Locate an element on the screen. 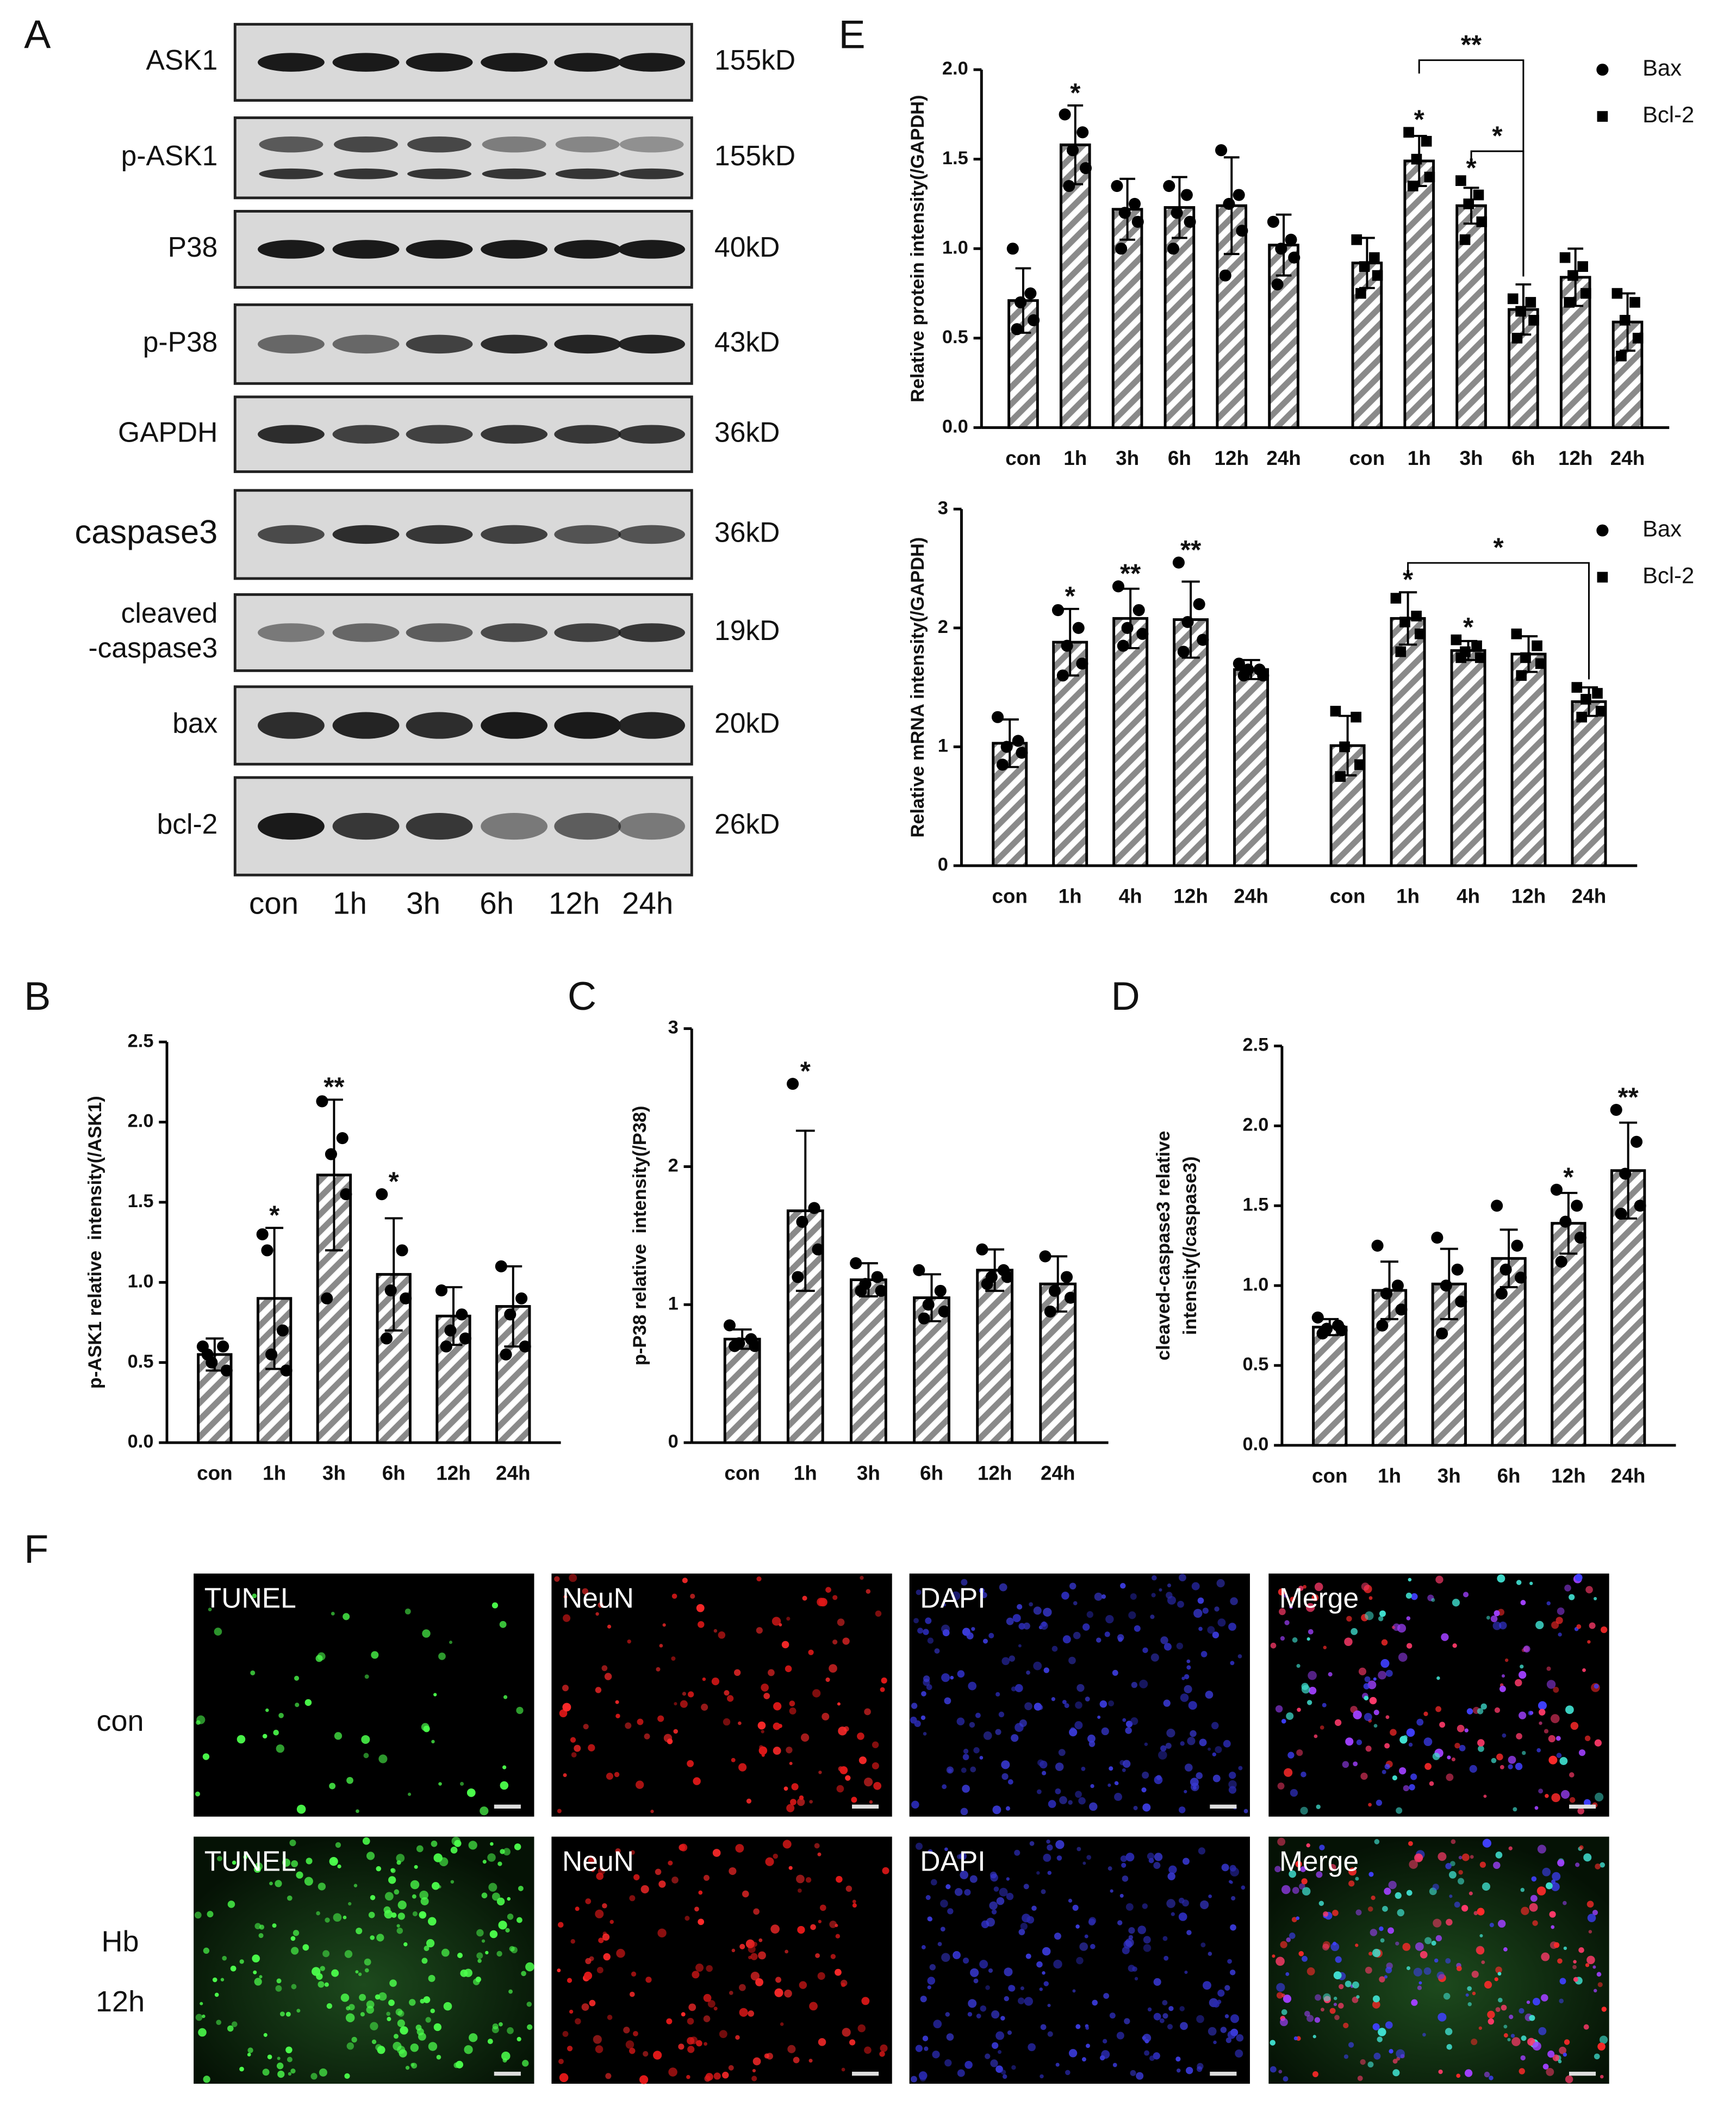 This screenshot has width=1736, height=2112. lane-label: 24h is located at coordinates (647, 903).